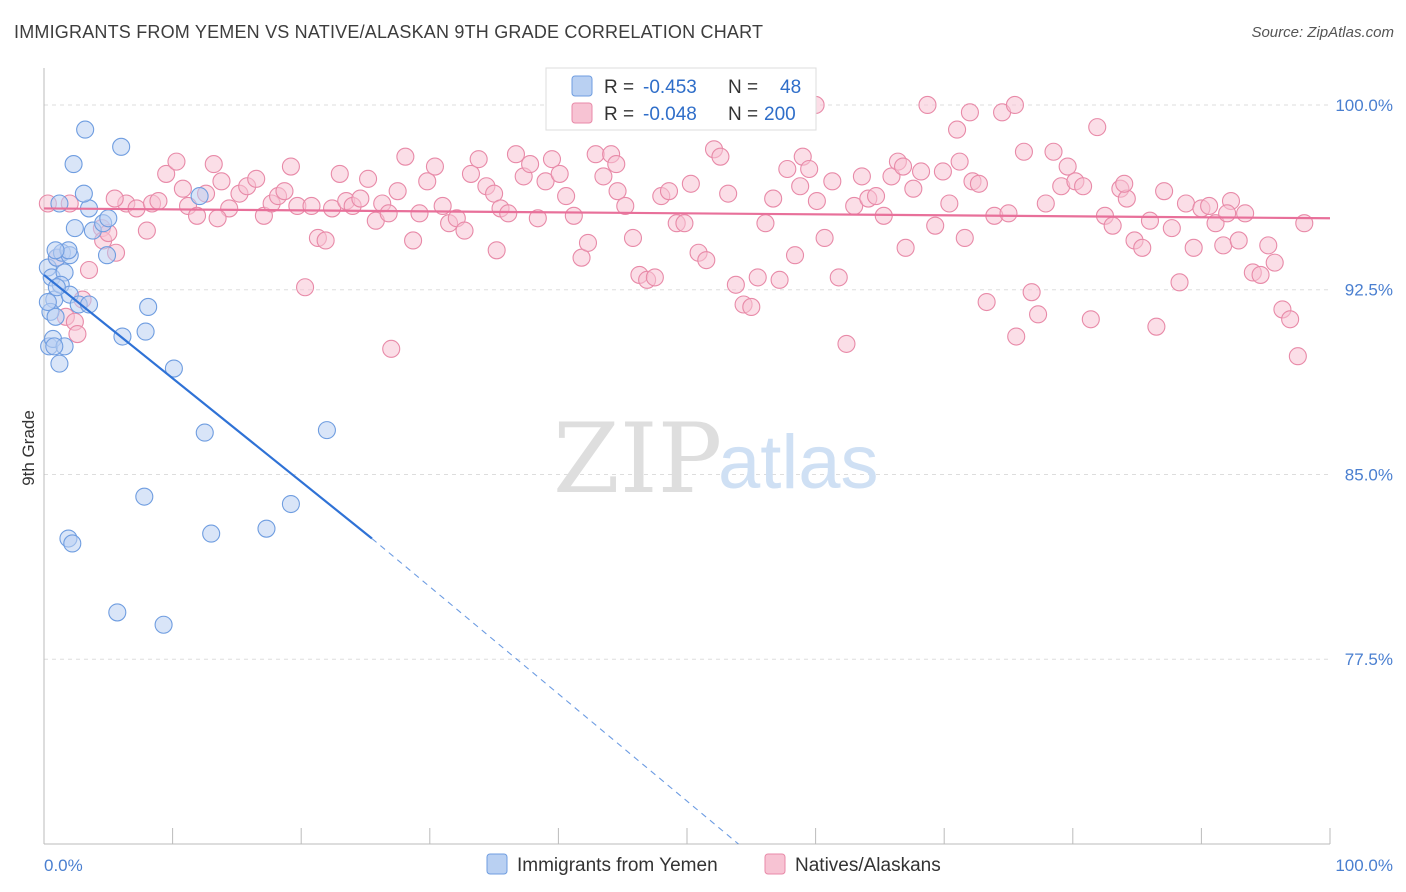 This screenshot has height=892, width=1406. I want to click on trend-line-pink, so click(687, 213).